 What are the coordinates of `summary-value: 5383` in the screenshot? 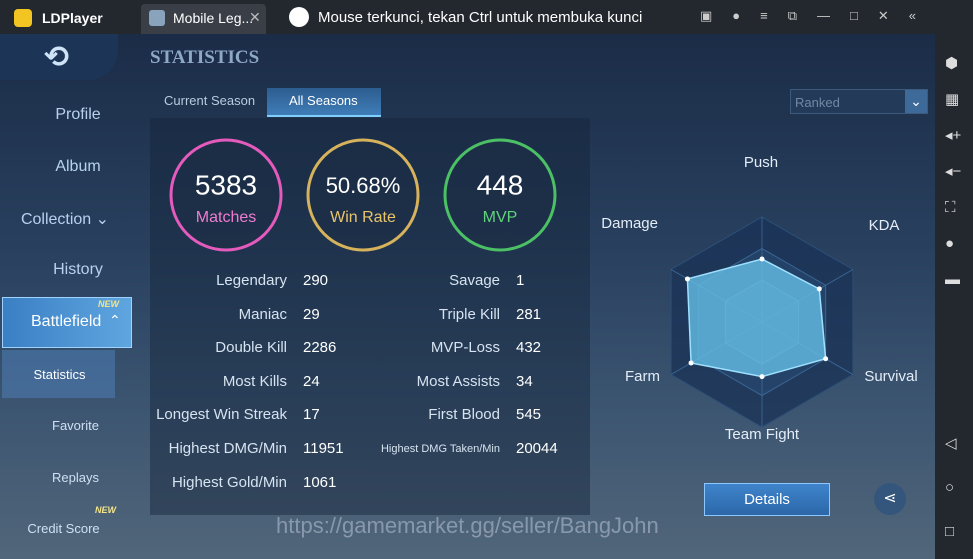 It's located at (226, 184).